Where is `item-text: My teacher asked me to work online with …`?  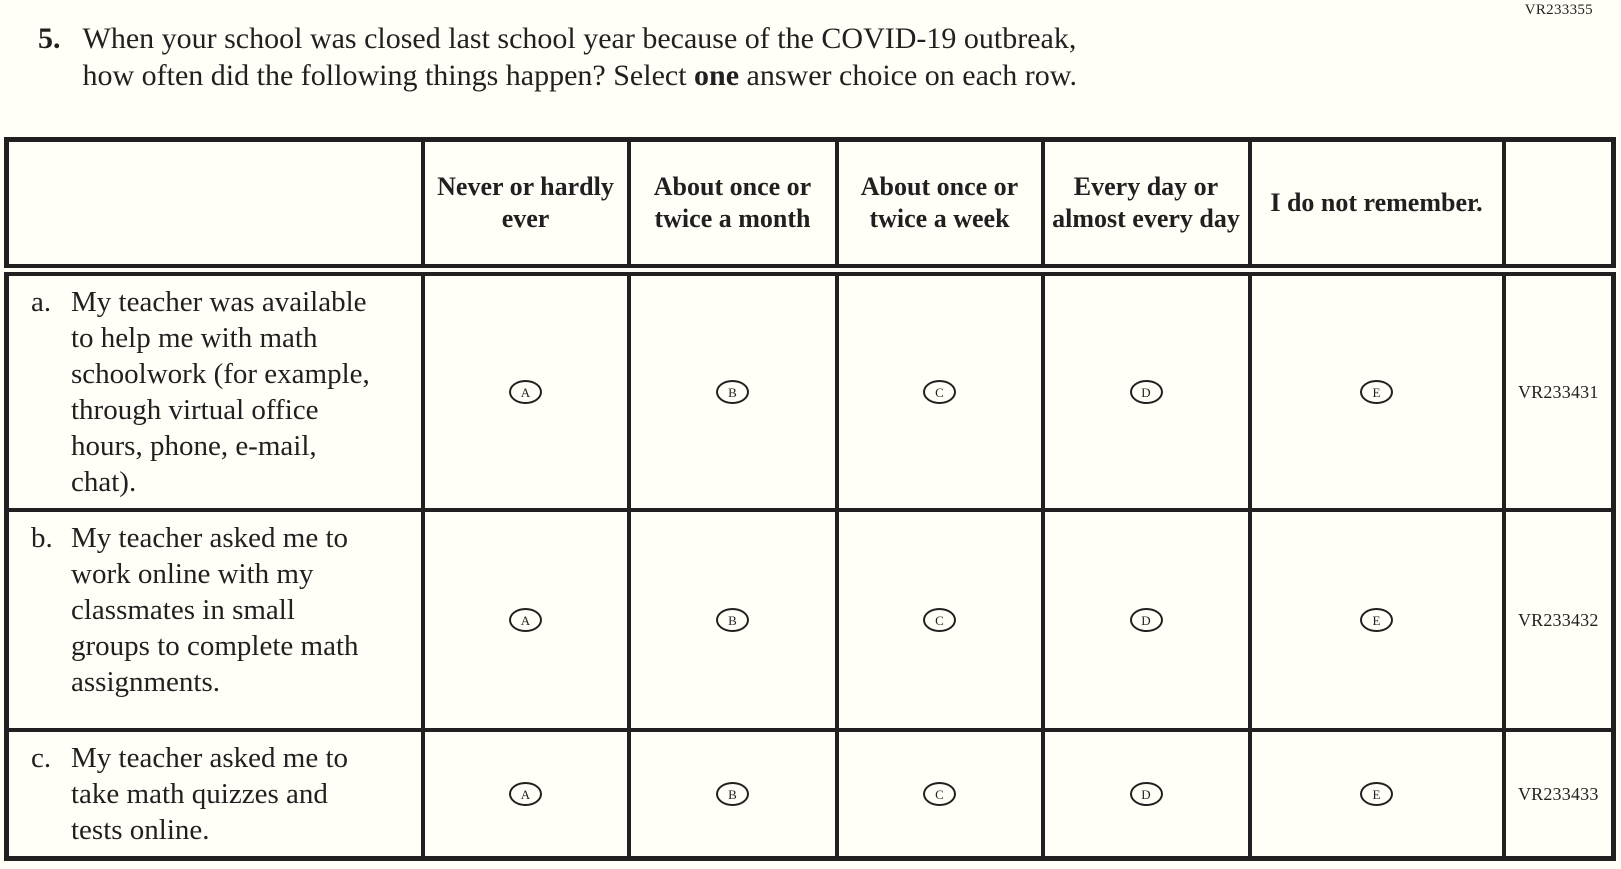
item-text: My teacher asked me to work online with … is located at coordinates (215, 610).